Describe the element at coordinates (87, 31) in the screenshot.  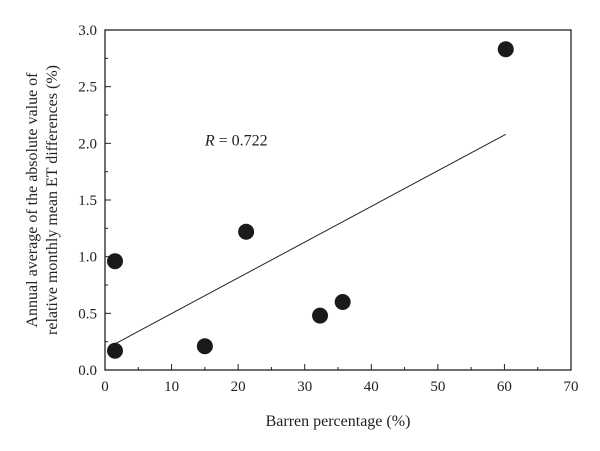
I see `y-tick-label: 3.0` at that location.